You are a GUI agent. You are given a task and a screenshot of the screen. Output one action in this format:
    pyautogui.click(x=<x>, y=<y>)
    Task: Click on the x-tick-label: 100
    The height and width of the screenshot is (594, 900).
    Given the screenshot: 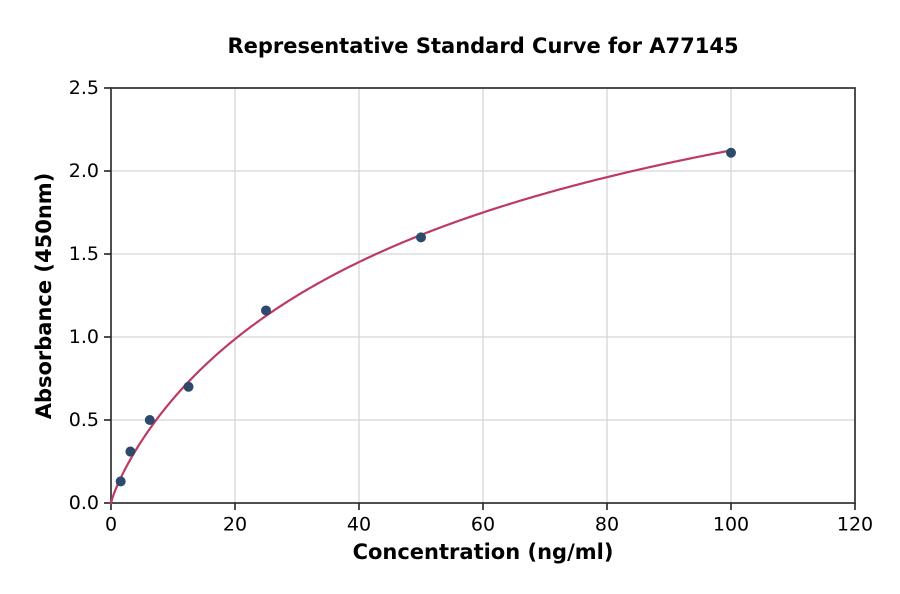 What is the action you would take?
    pyautogui.click(x=731, y=525)
    